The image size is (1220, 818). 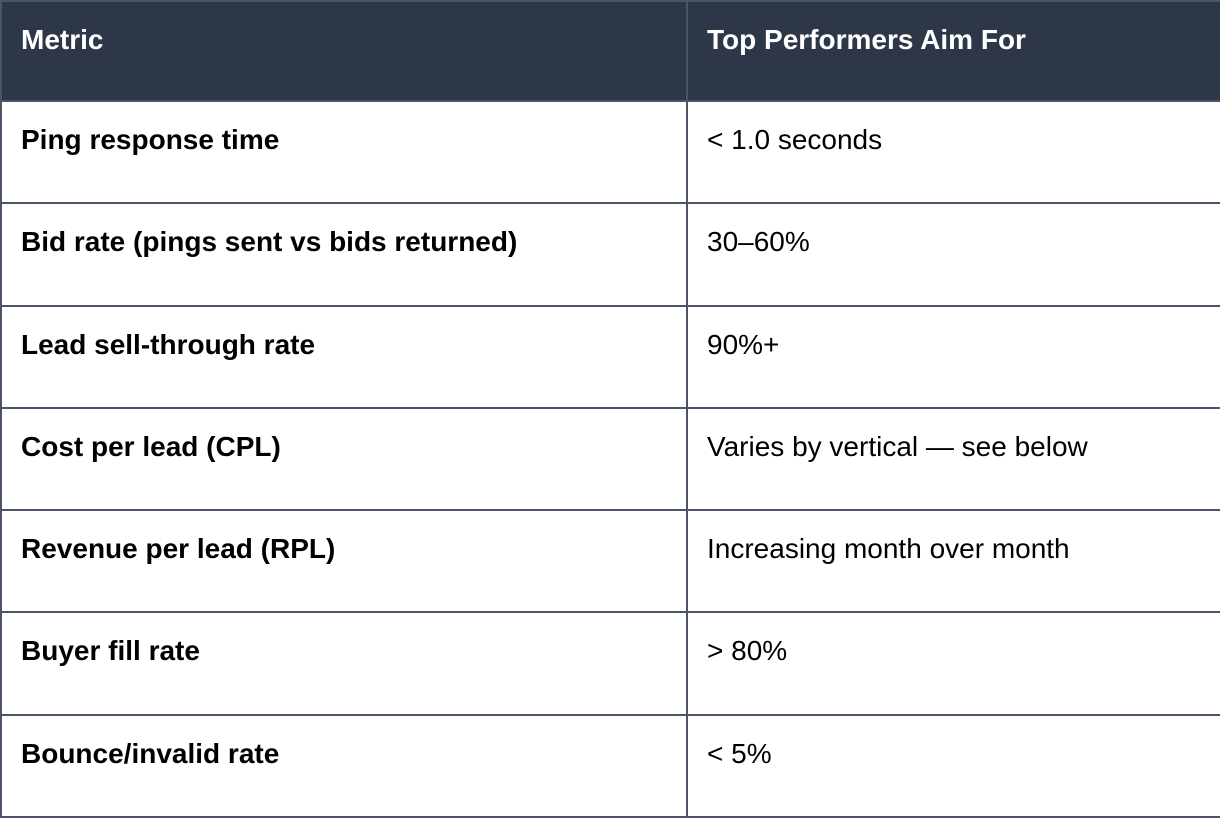 I want to click on column-header-metric: Metric, so click(x=344, y=51).